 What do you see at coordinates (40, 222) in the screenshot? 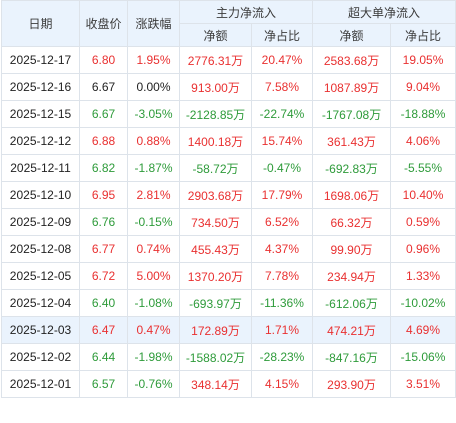
I see `cell-date: 2025-12-09` at bounding box center [40, 222].